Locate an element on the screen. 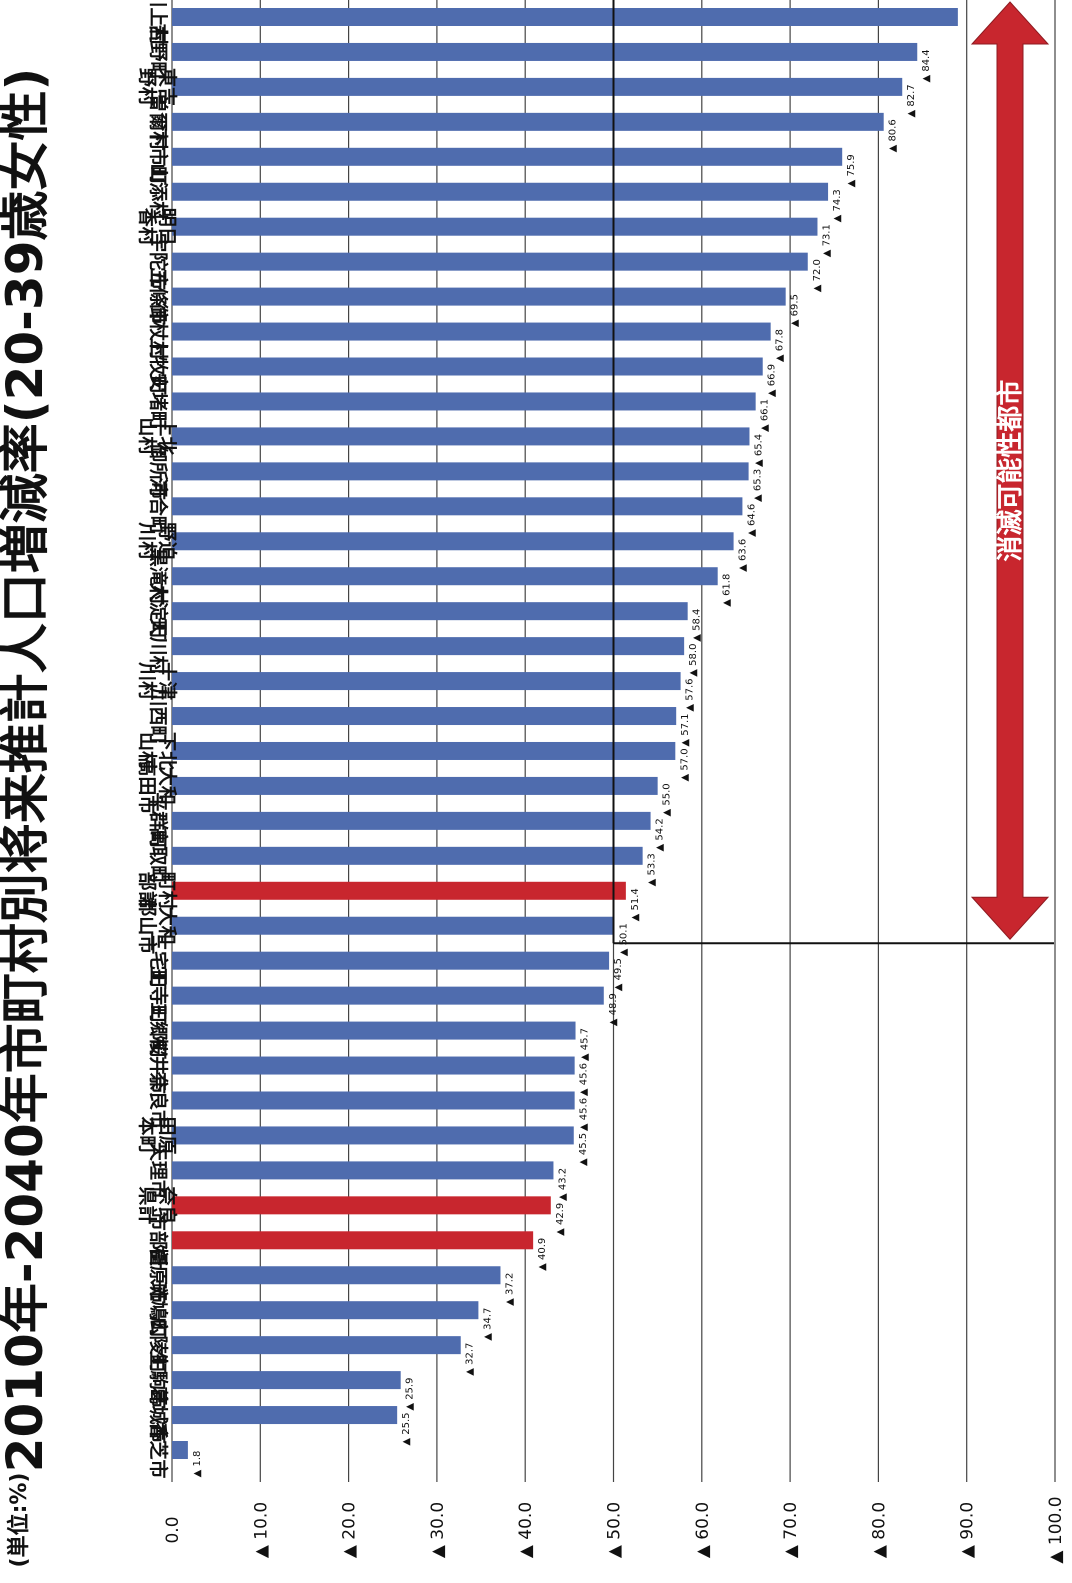  x-tick-label: ▲ 20.0 is located at coordinates (350, 1530).